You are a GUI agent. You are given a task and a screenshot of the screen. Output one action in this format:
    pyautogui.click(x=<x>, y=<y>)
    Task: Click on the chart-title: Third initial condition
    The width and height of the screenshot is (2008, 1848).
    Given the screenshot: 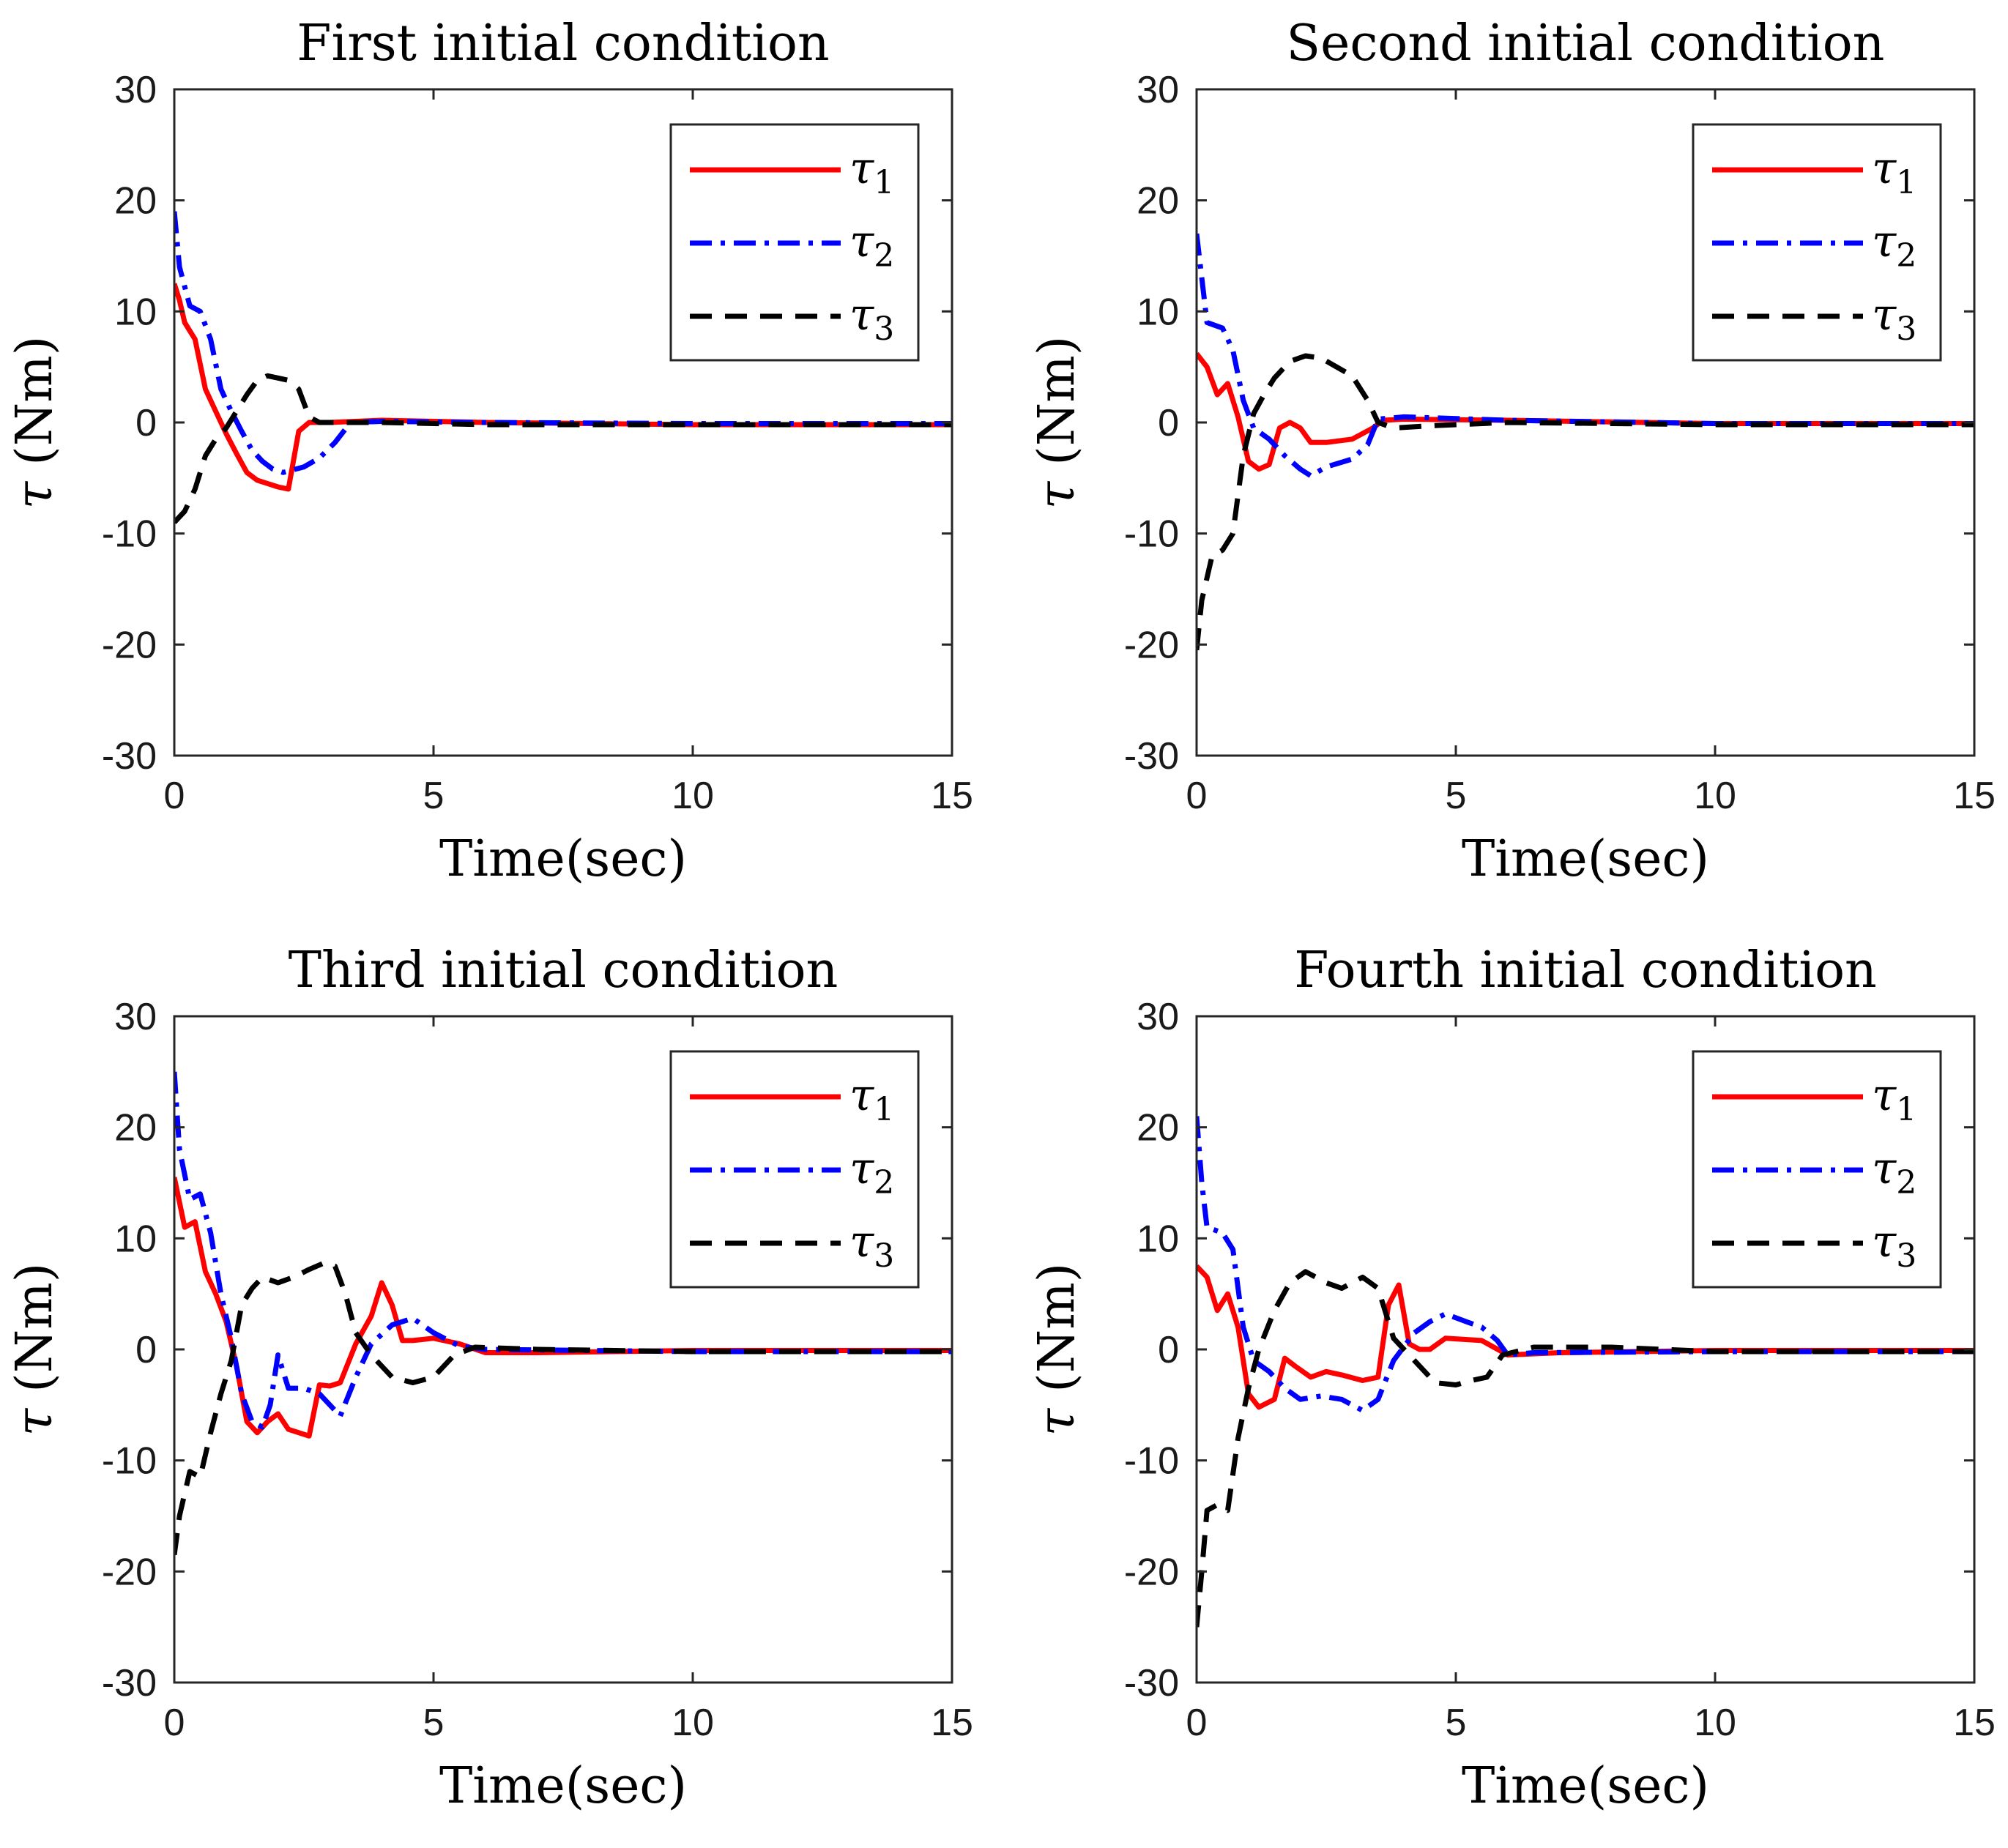 What is the action you would take?
    pyautogui.click(x=563, y=970)
    